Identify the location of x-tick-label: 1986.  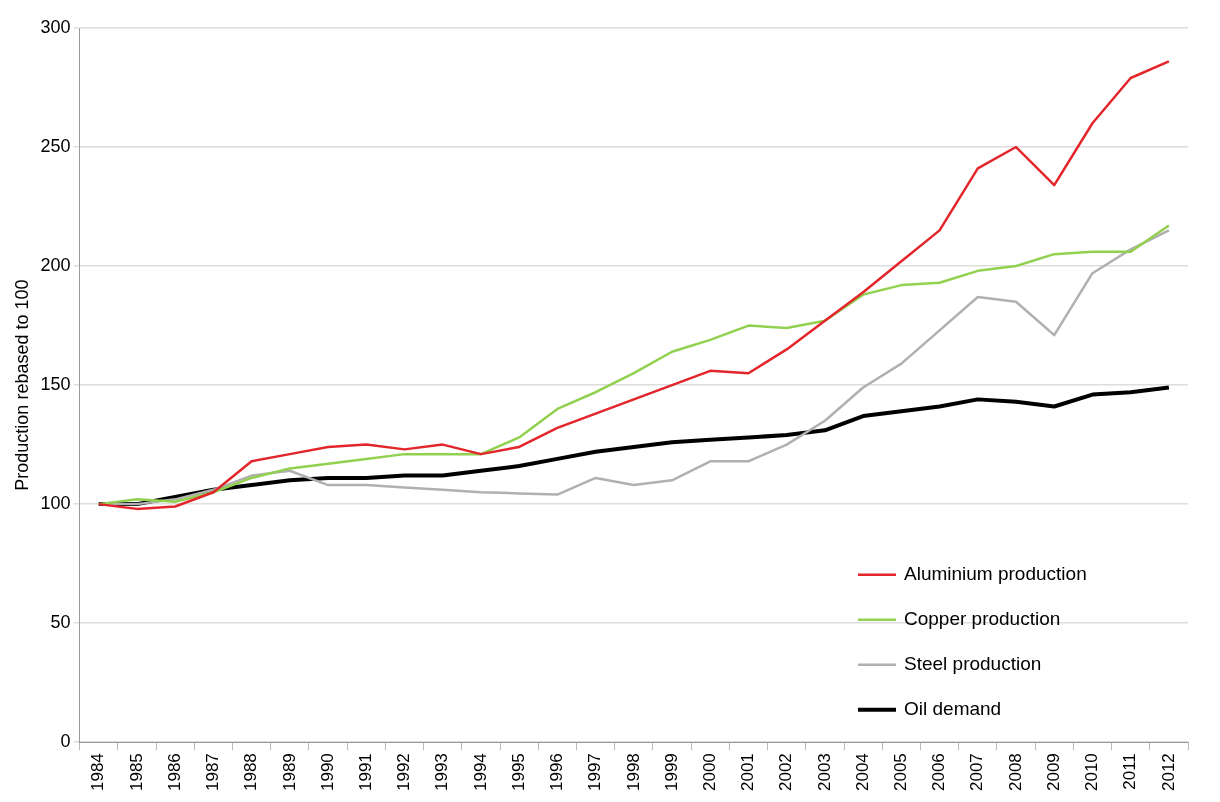
(174, 772).